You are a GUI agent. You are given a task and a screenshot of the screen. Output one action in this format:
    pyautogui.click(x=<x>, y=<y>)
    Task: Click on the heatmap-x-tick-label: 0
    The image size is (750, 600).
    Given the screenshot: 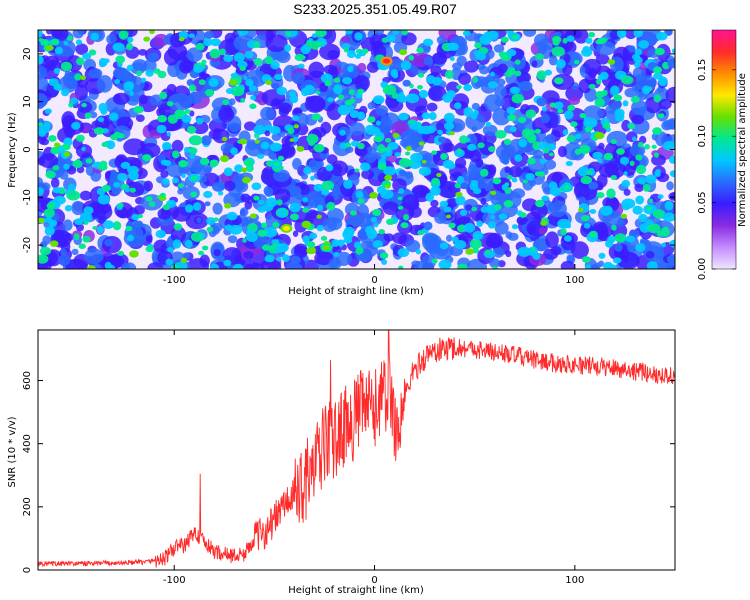 What is the action you would take?
    pyautogui.click(x=374, y=280)
    